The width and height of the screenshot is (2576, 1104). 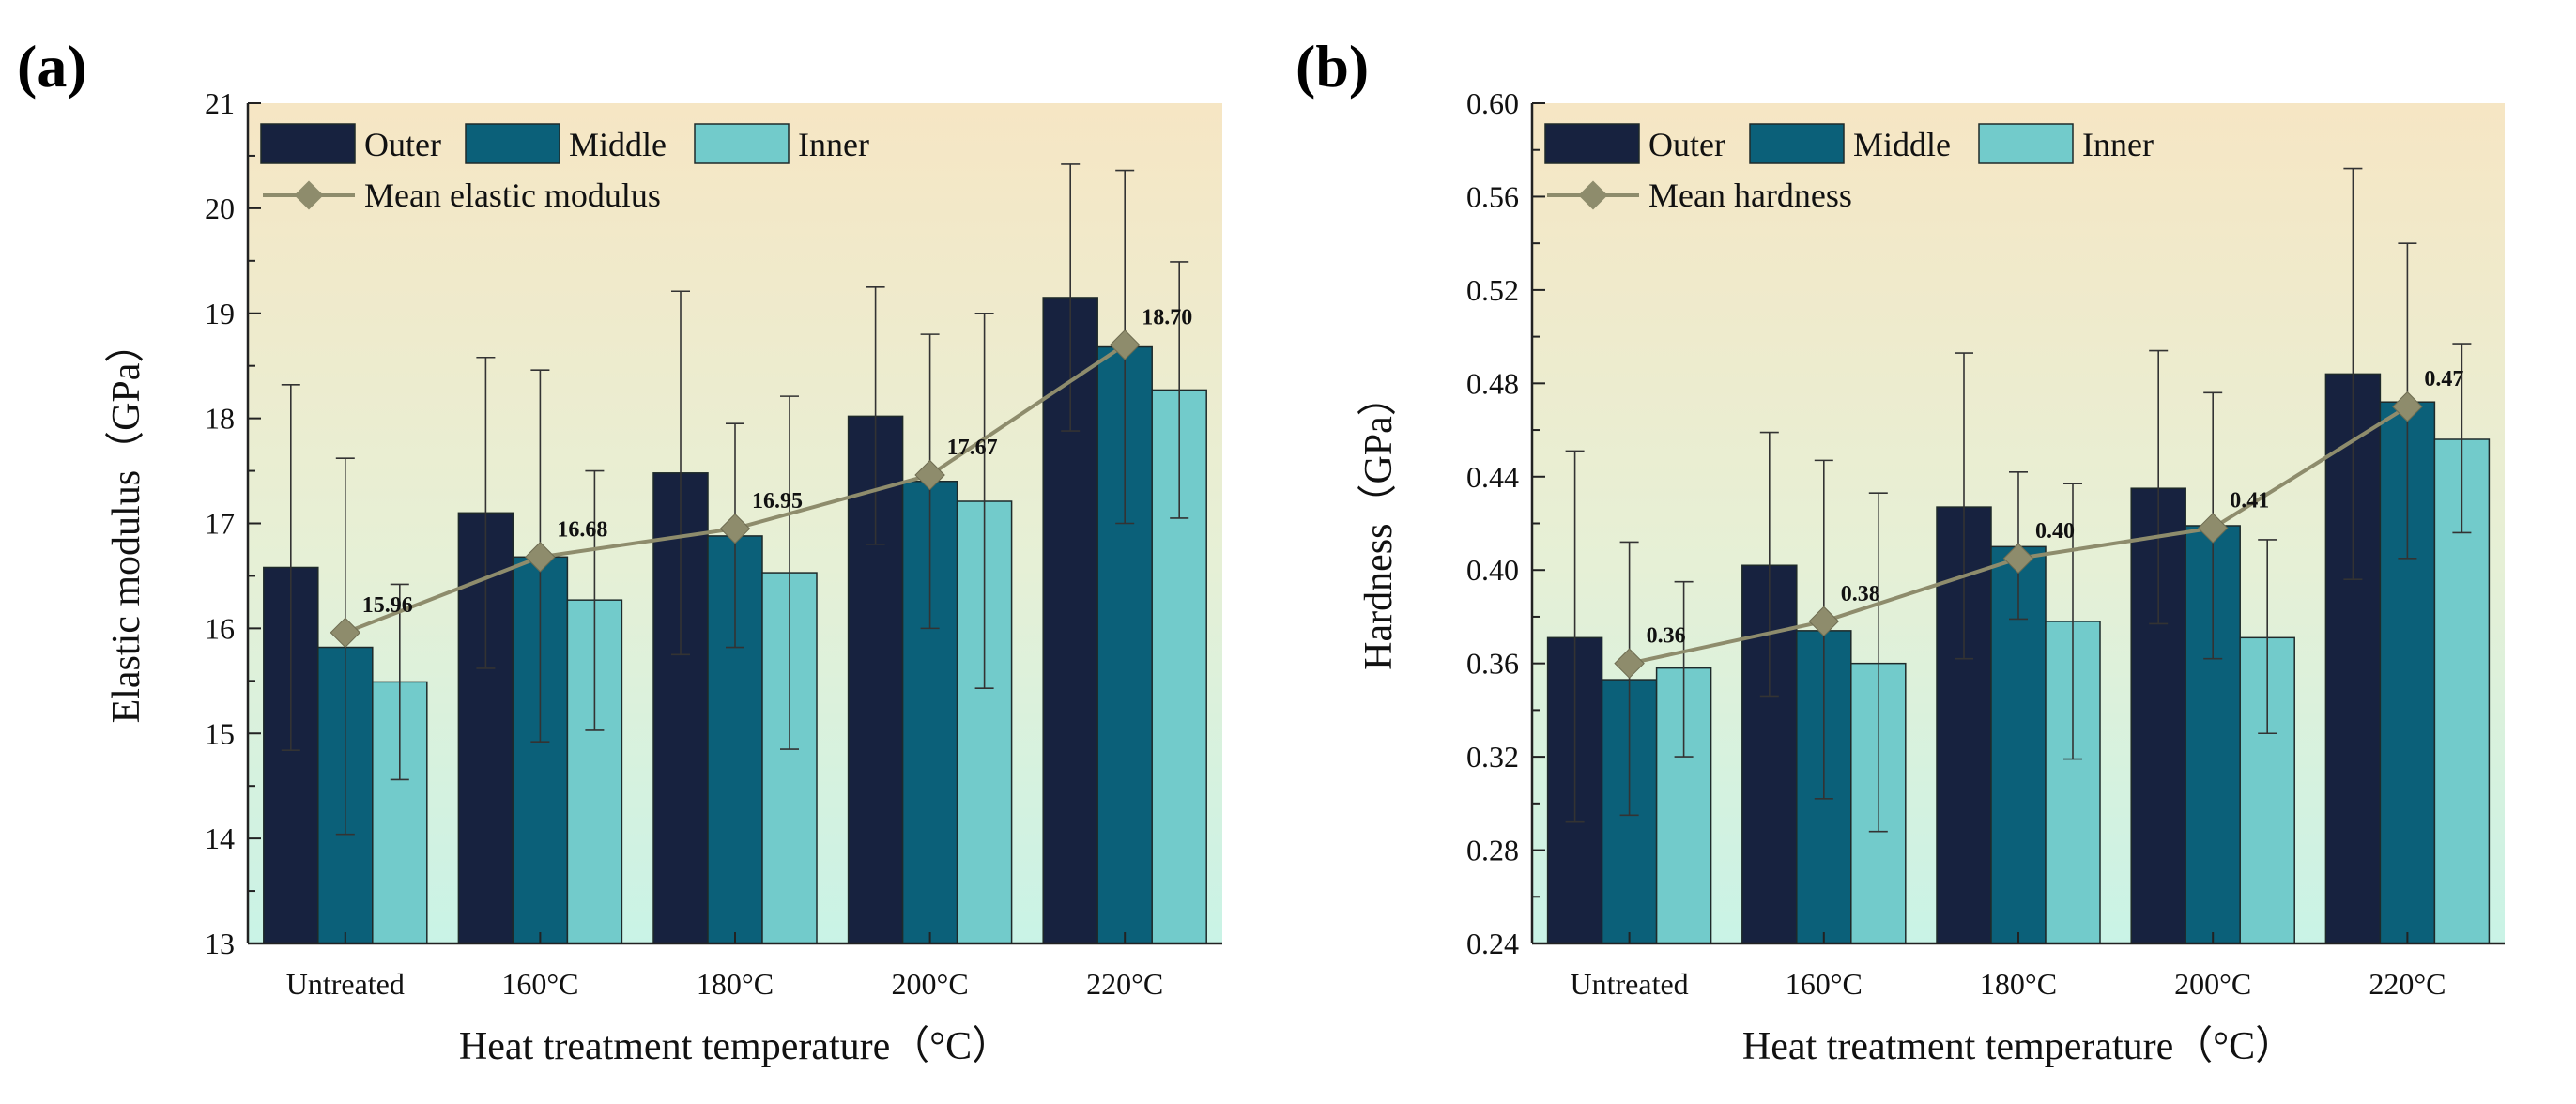 I want to click on mean-value-label: 0.47, so click(x=2443, y=379).